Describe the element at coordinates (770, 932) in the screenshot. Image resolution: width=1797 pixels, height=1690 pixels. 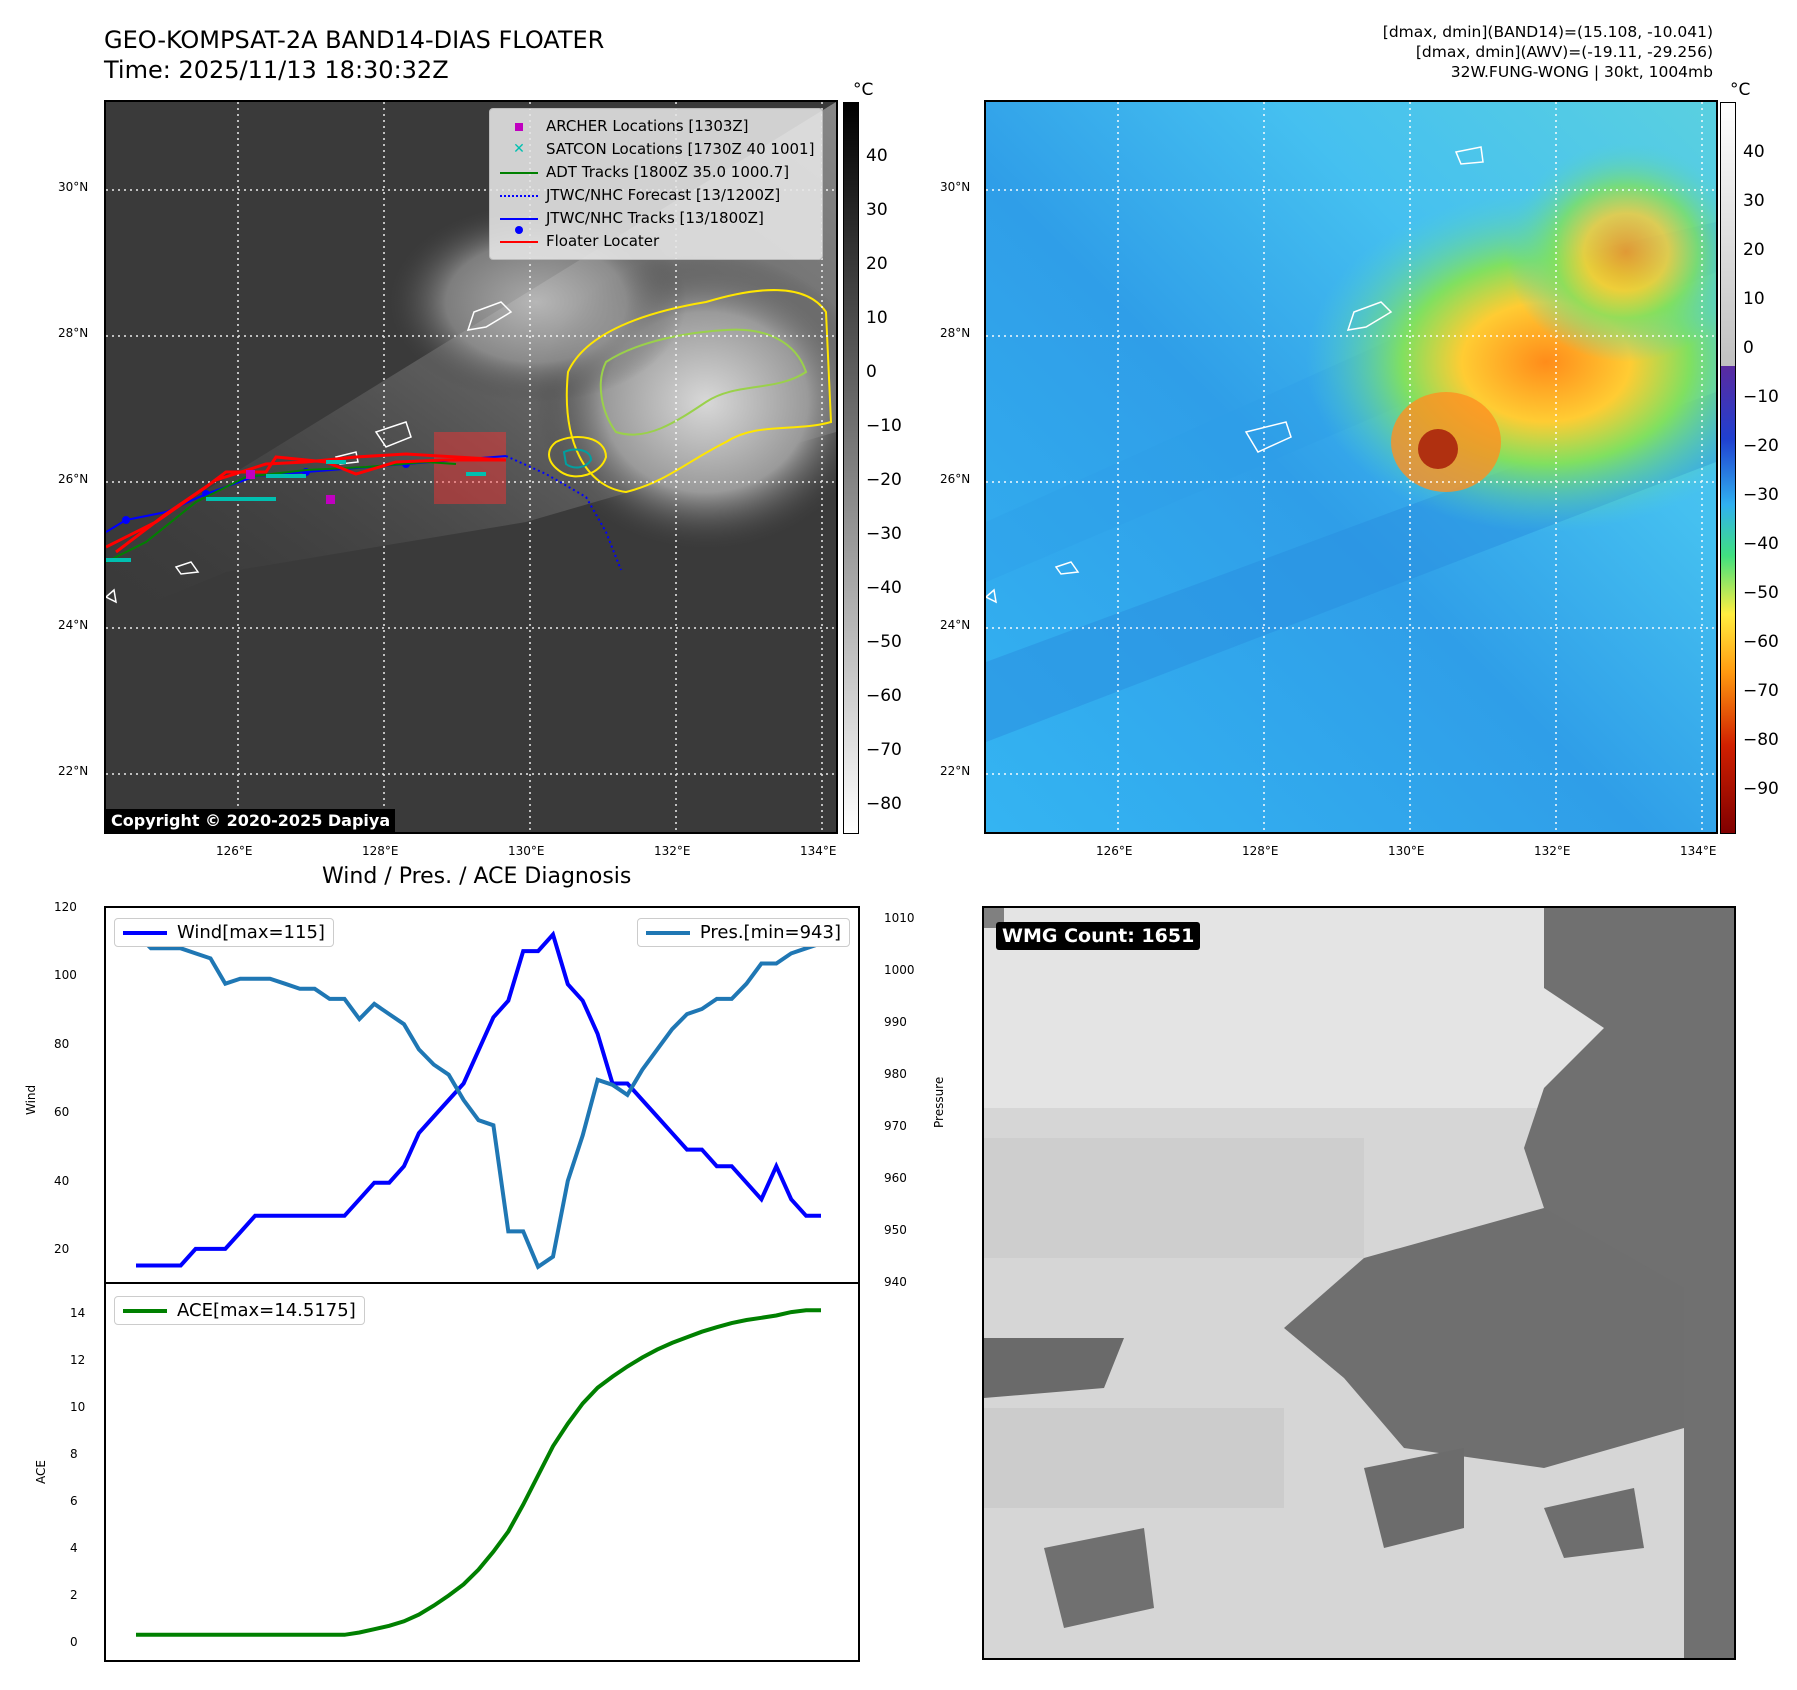
I see `pres-legend-label: Pres.[min=943]` at that location.